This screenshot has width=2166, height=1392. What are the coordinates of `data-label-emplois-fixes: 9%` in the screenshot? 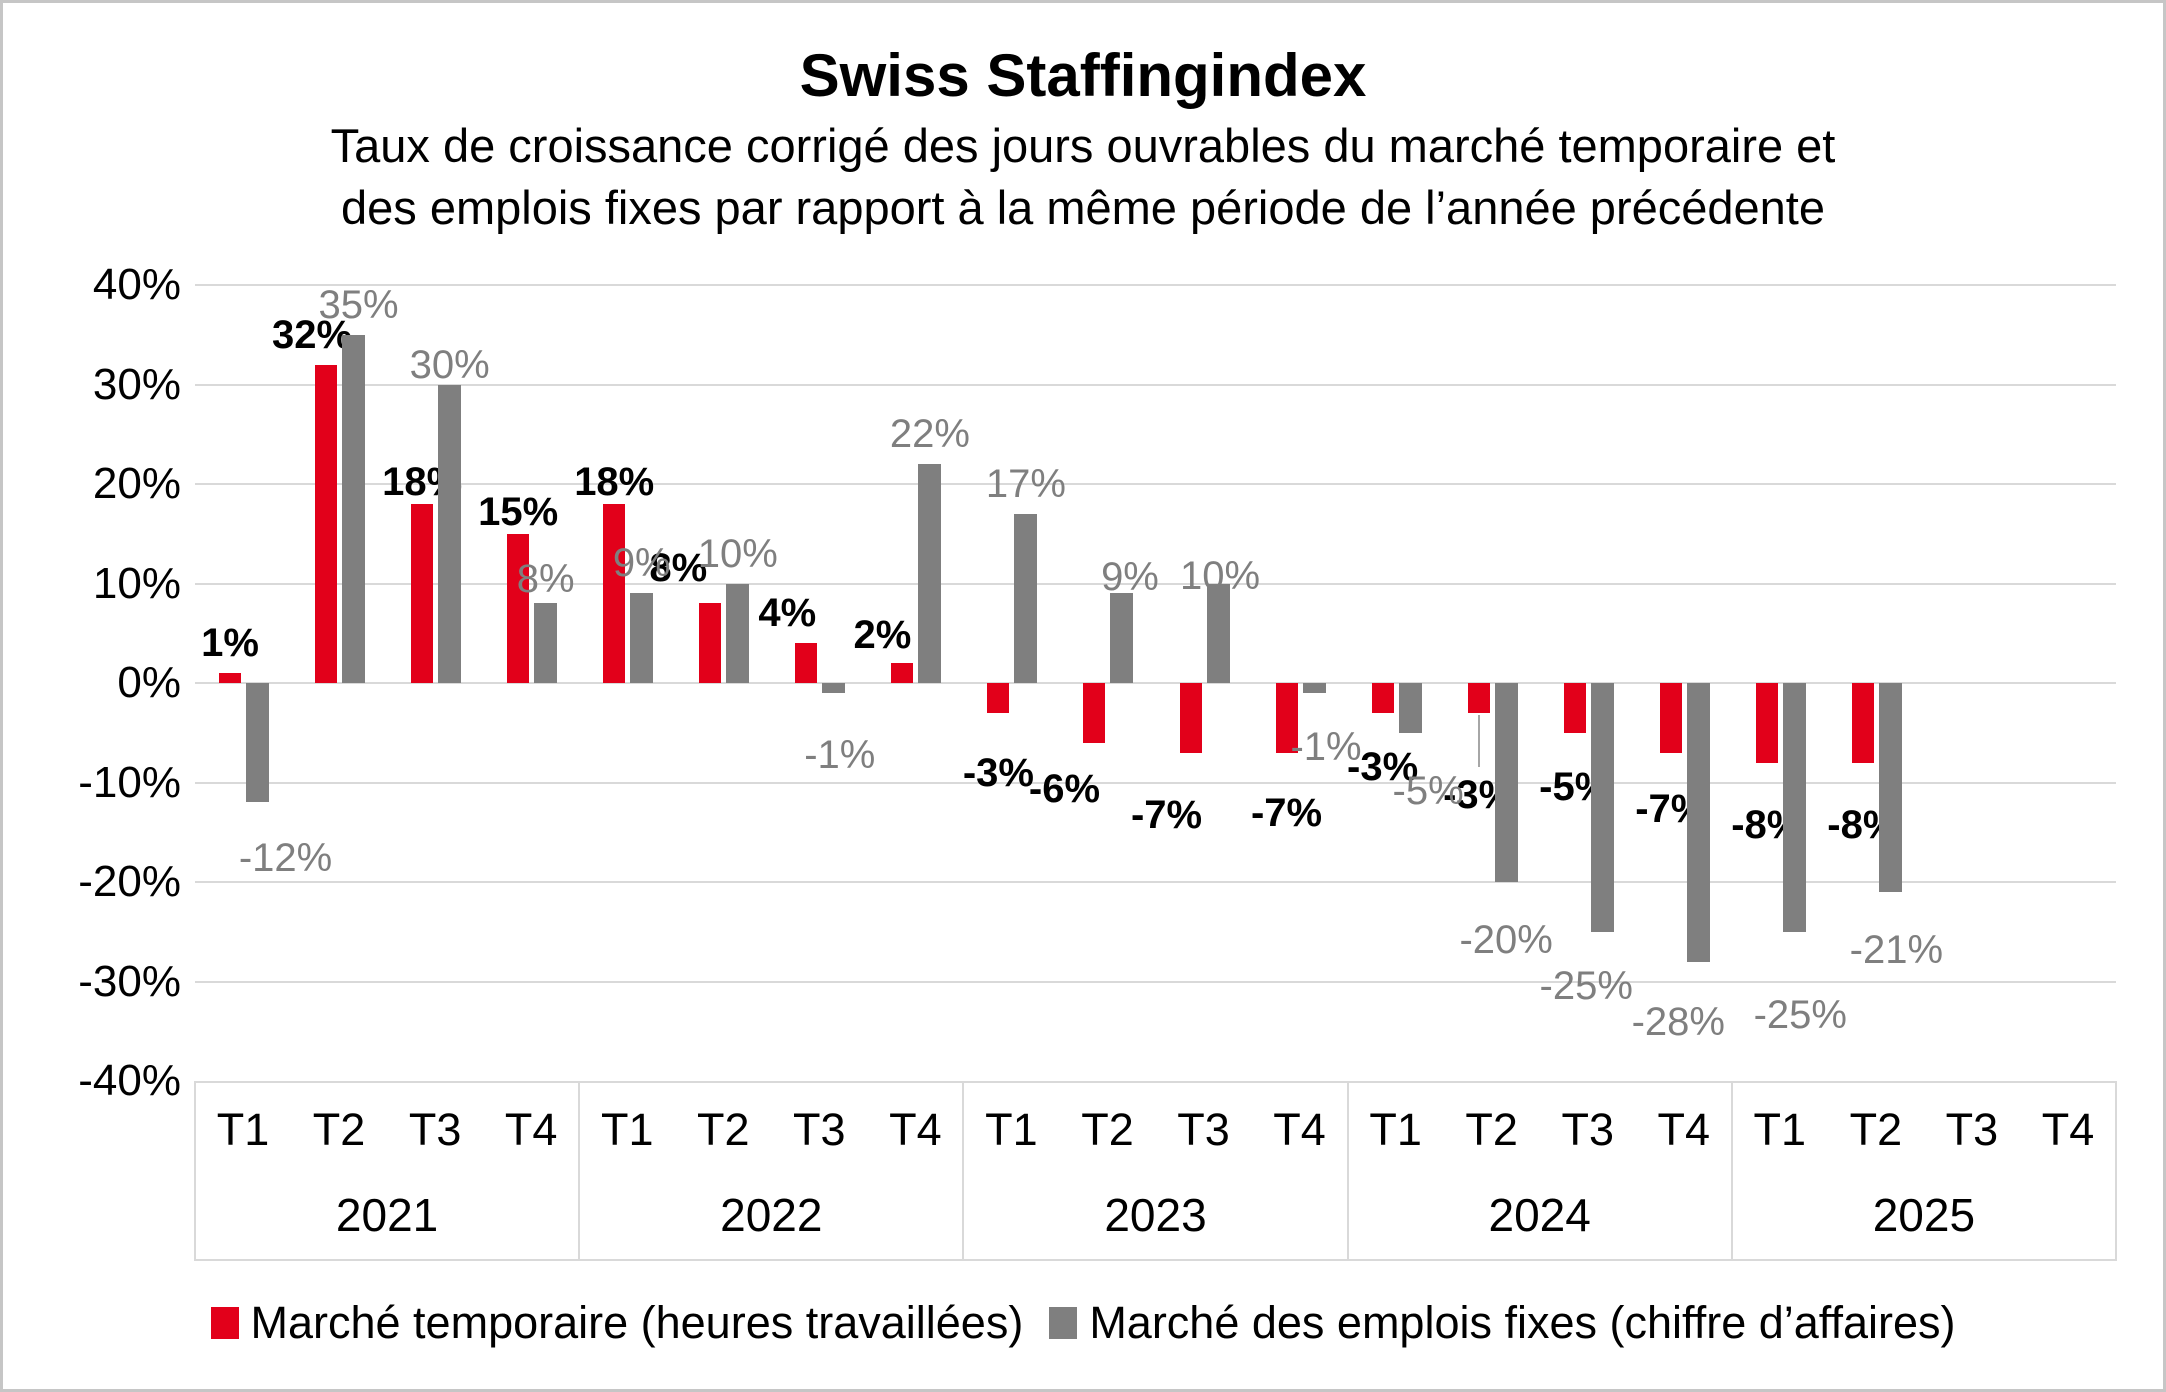 It's located at (641, 563).